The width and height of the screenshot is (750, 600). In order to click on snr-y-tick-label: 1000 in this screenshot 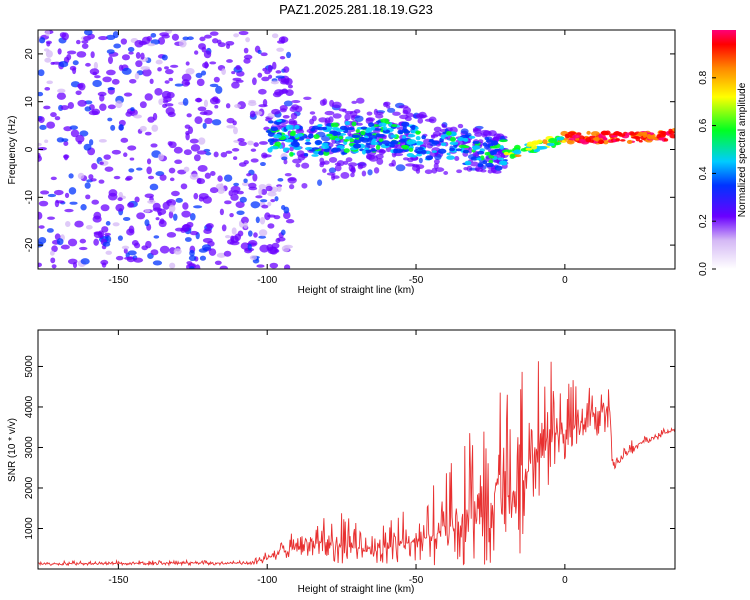, I will do `click(29, 528)`.